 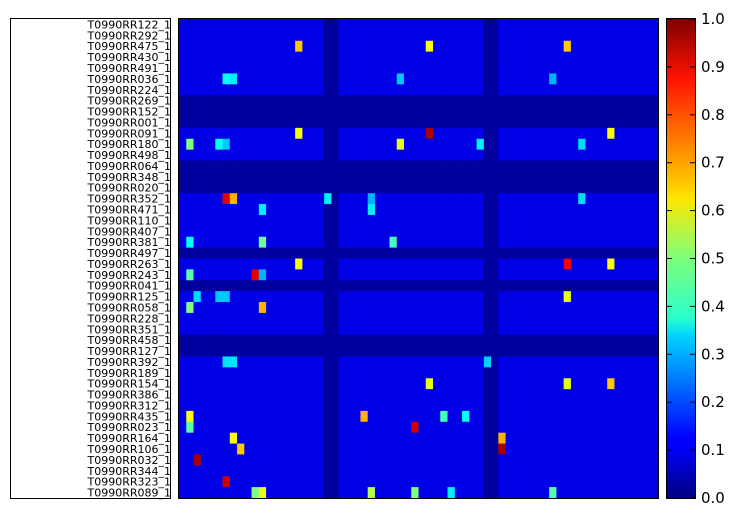 I want to click on row-label: T0990RR020_1, so click(x=129, y=188).